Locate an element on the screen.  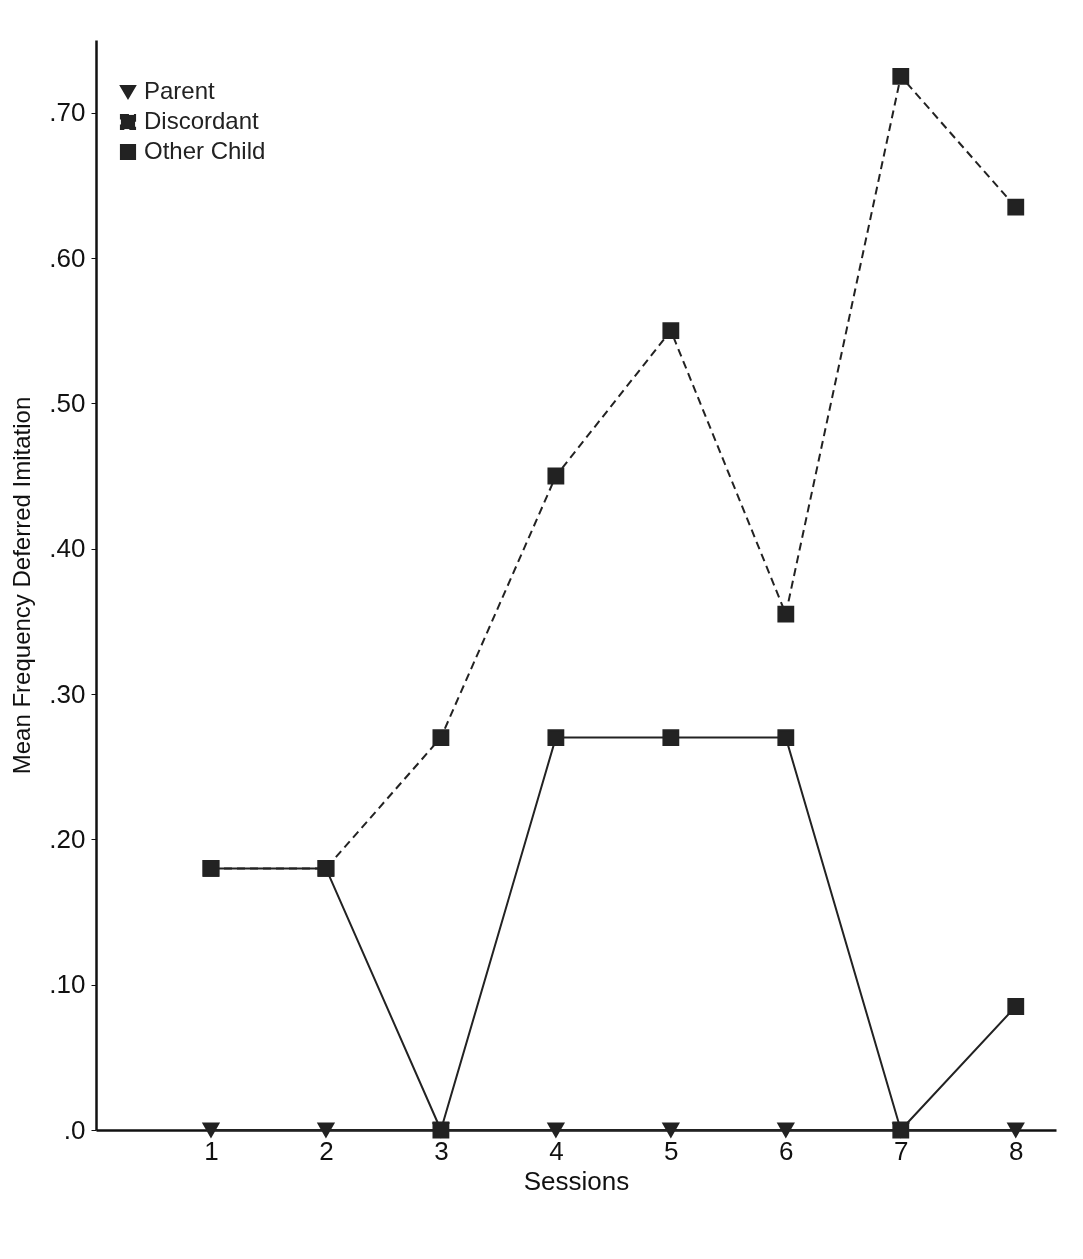
y-tick-label: .0 is located at coordinates (74, 1129).